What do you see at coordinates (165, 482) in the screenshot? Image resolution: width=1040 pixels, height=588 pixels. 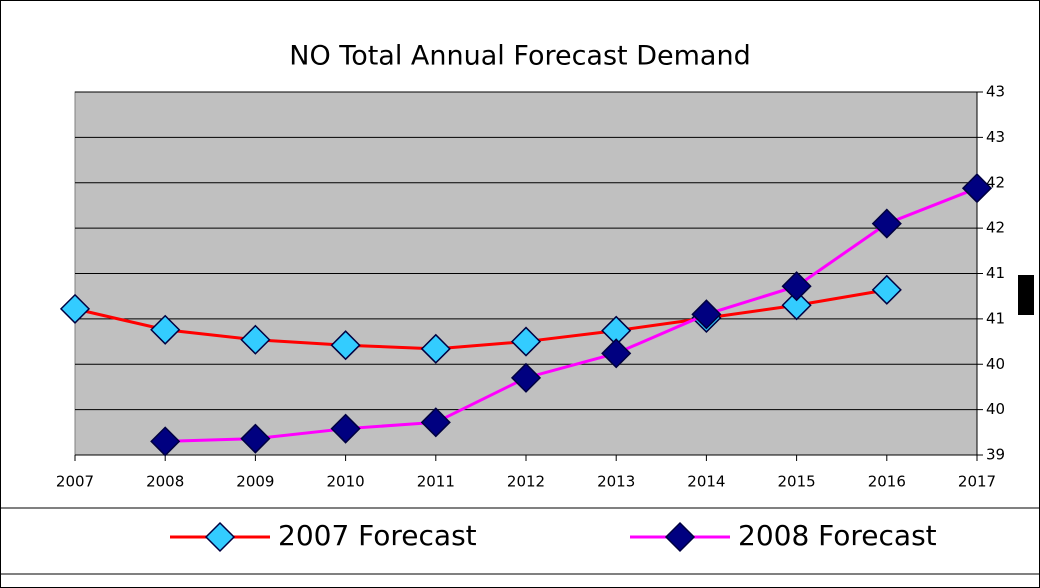 I see `x-tick-label: 2008` at bounding box center [165, 482].